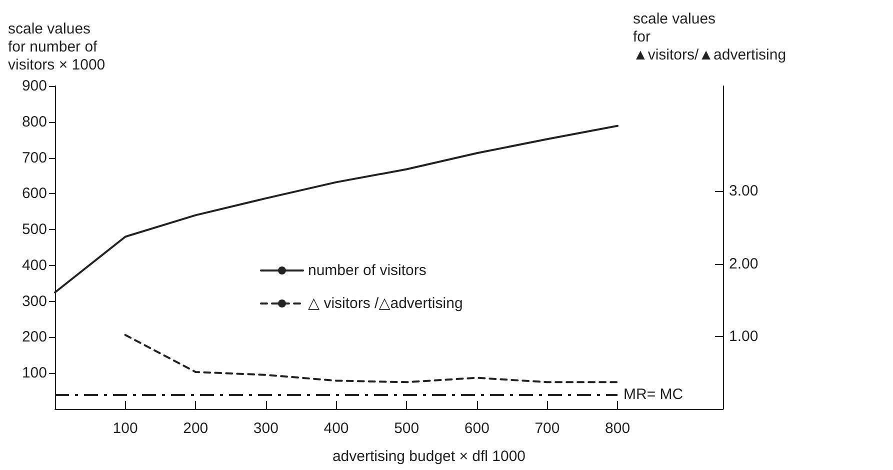  What do you see at coordinates (743, 336) in the screenshot?
I see `y2-tick-label: 1.00` at bounding box center [743, 336].